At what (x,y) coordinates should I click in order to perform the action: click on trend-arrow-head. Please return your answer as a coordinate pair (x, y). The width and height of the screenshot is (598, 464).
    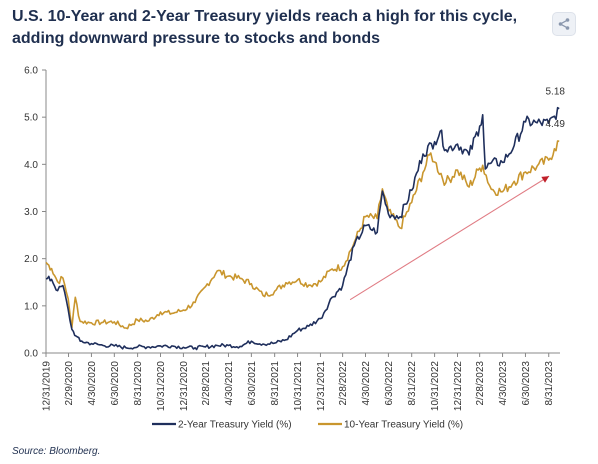
    Looking at the image, I should click on (545, 179).